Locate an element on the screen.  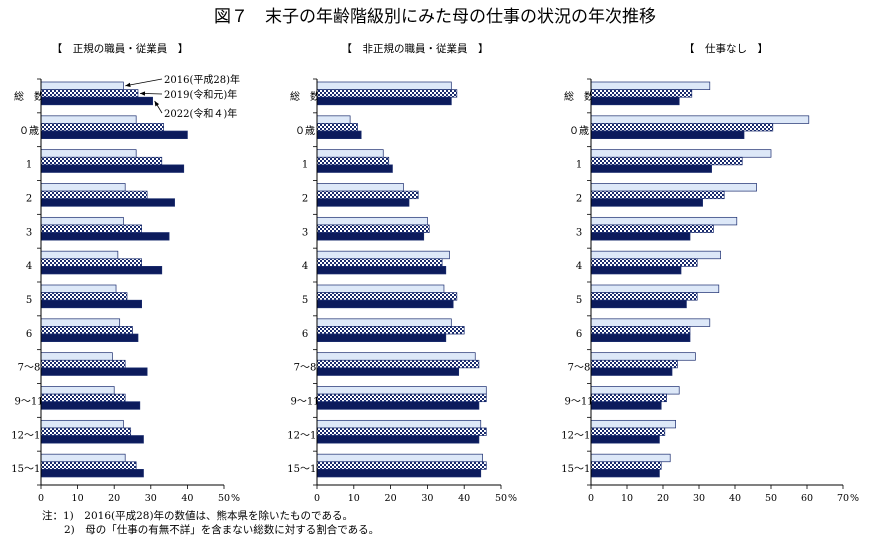
category-label: 12～14 is located at coordinates (28, 435).